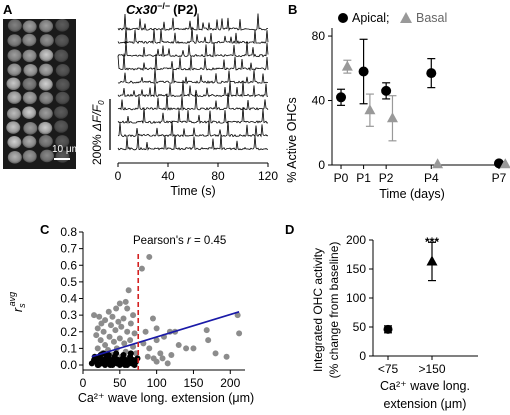  I want to click on pearson-value: = 0.45, so click(209, 241).